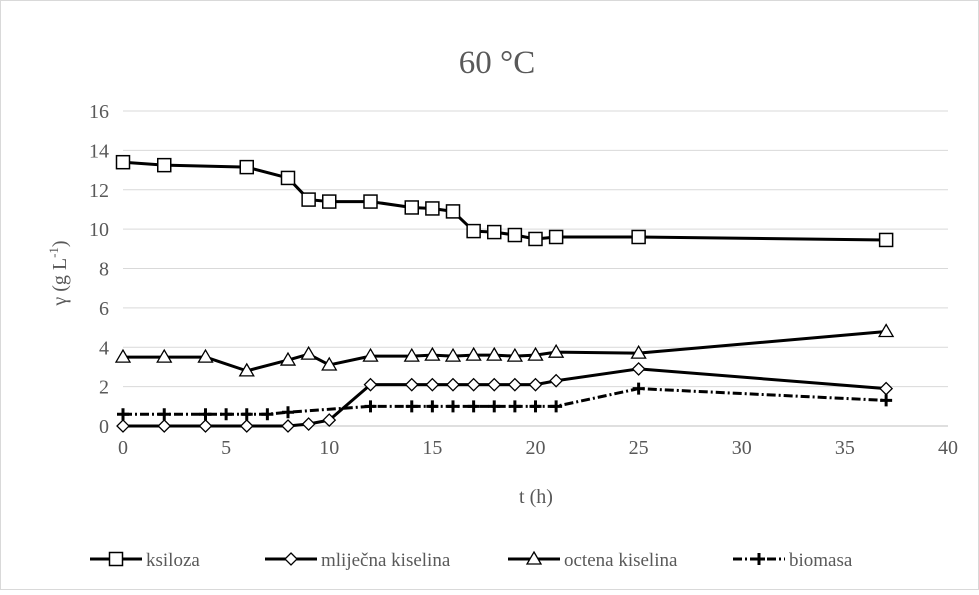  I want to click on legend-label-0: ksiloza, so click(173, 560).